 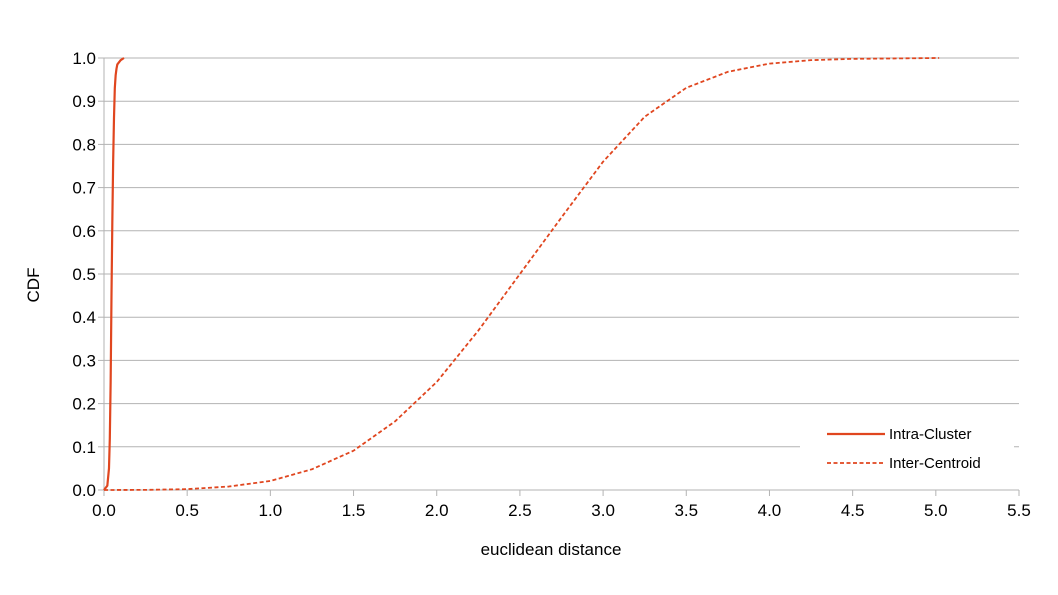 What do you see at coordinates (930, 434) in the screenshot?
I see `legend-label-intra-cluster: Intra-Cluster` at bounding box center [930, 434].